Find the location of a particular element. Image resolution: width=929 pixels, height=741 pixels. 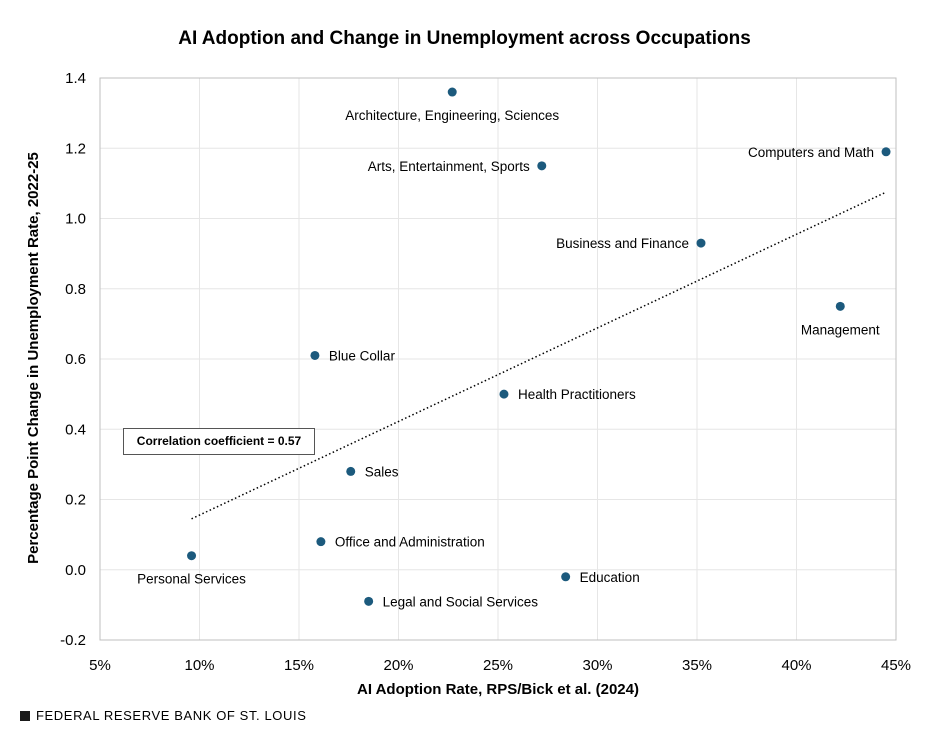

point-label: Legal and Social Services is located at coordinates (461, 601).